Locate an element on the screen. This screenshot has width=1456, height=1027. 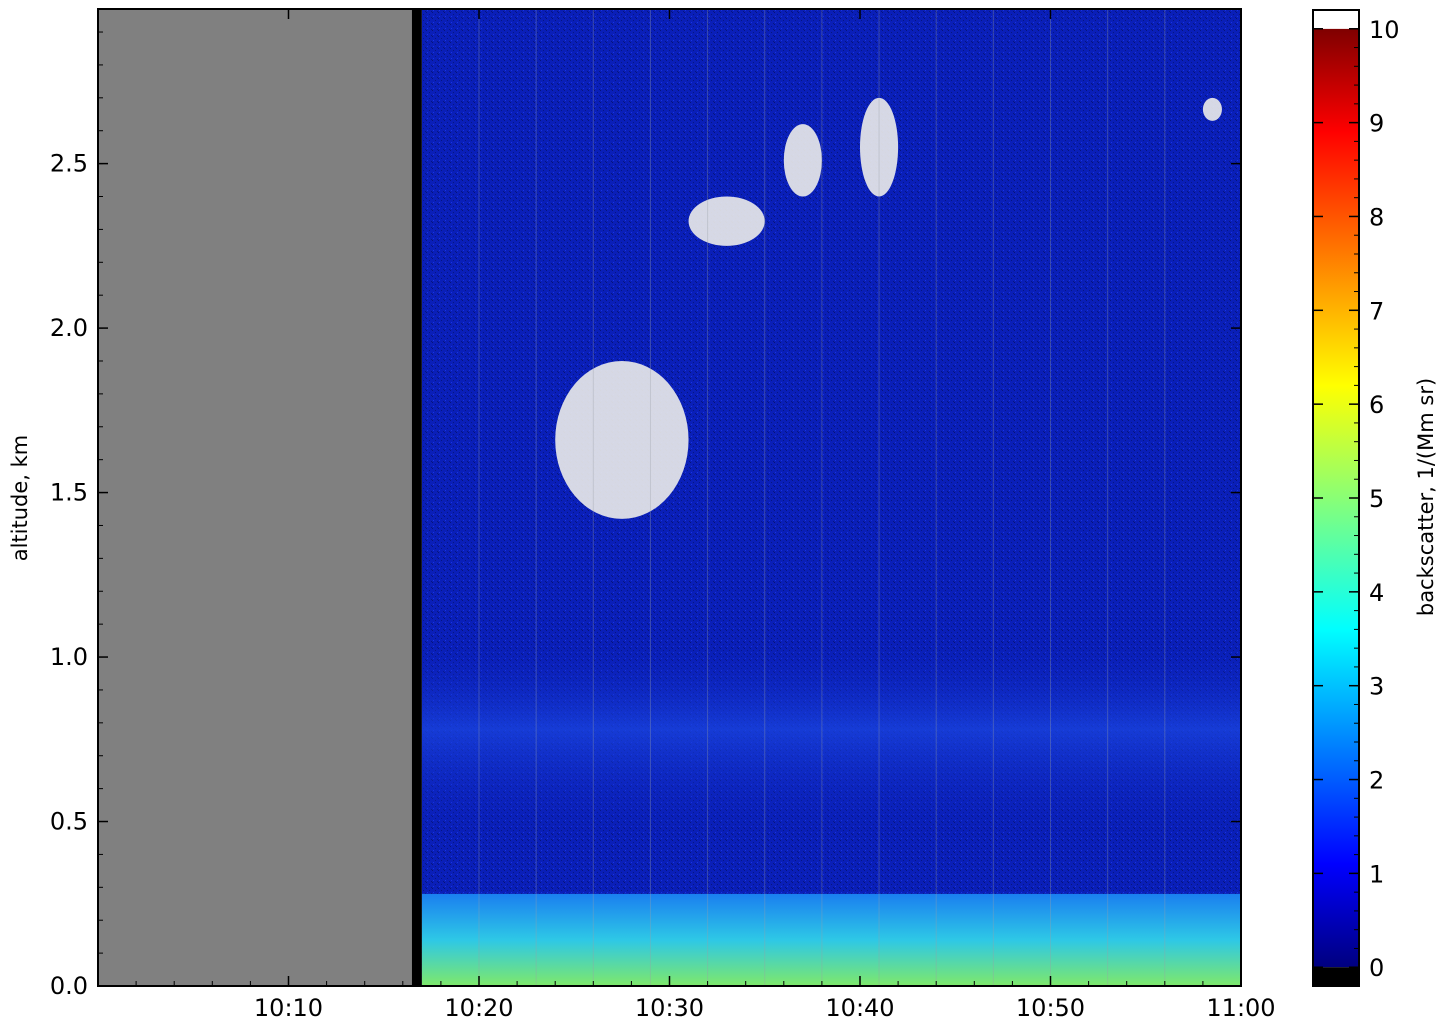
y-tick-label: 2.0 is located at coordinates (69, 328).